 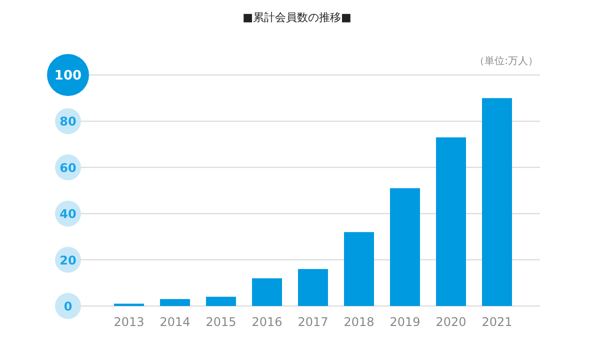 What do you see at coordinates (297, 17) in the screenshot?
I see `chart-title: ■累計会員数の推移■` at bounding box center [297, 17].